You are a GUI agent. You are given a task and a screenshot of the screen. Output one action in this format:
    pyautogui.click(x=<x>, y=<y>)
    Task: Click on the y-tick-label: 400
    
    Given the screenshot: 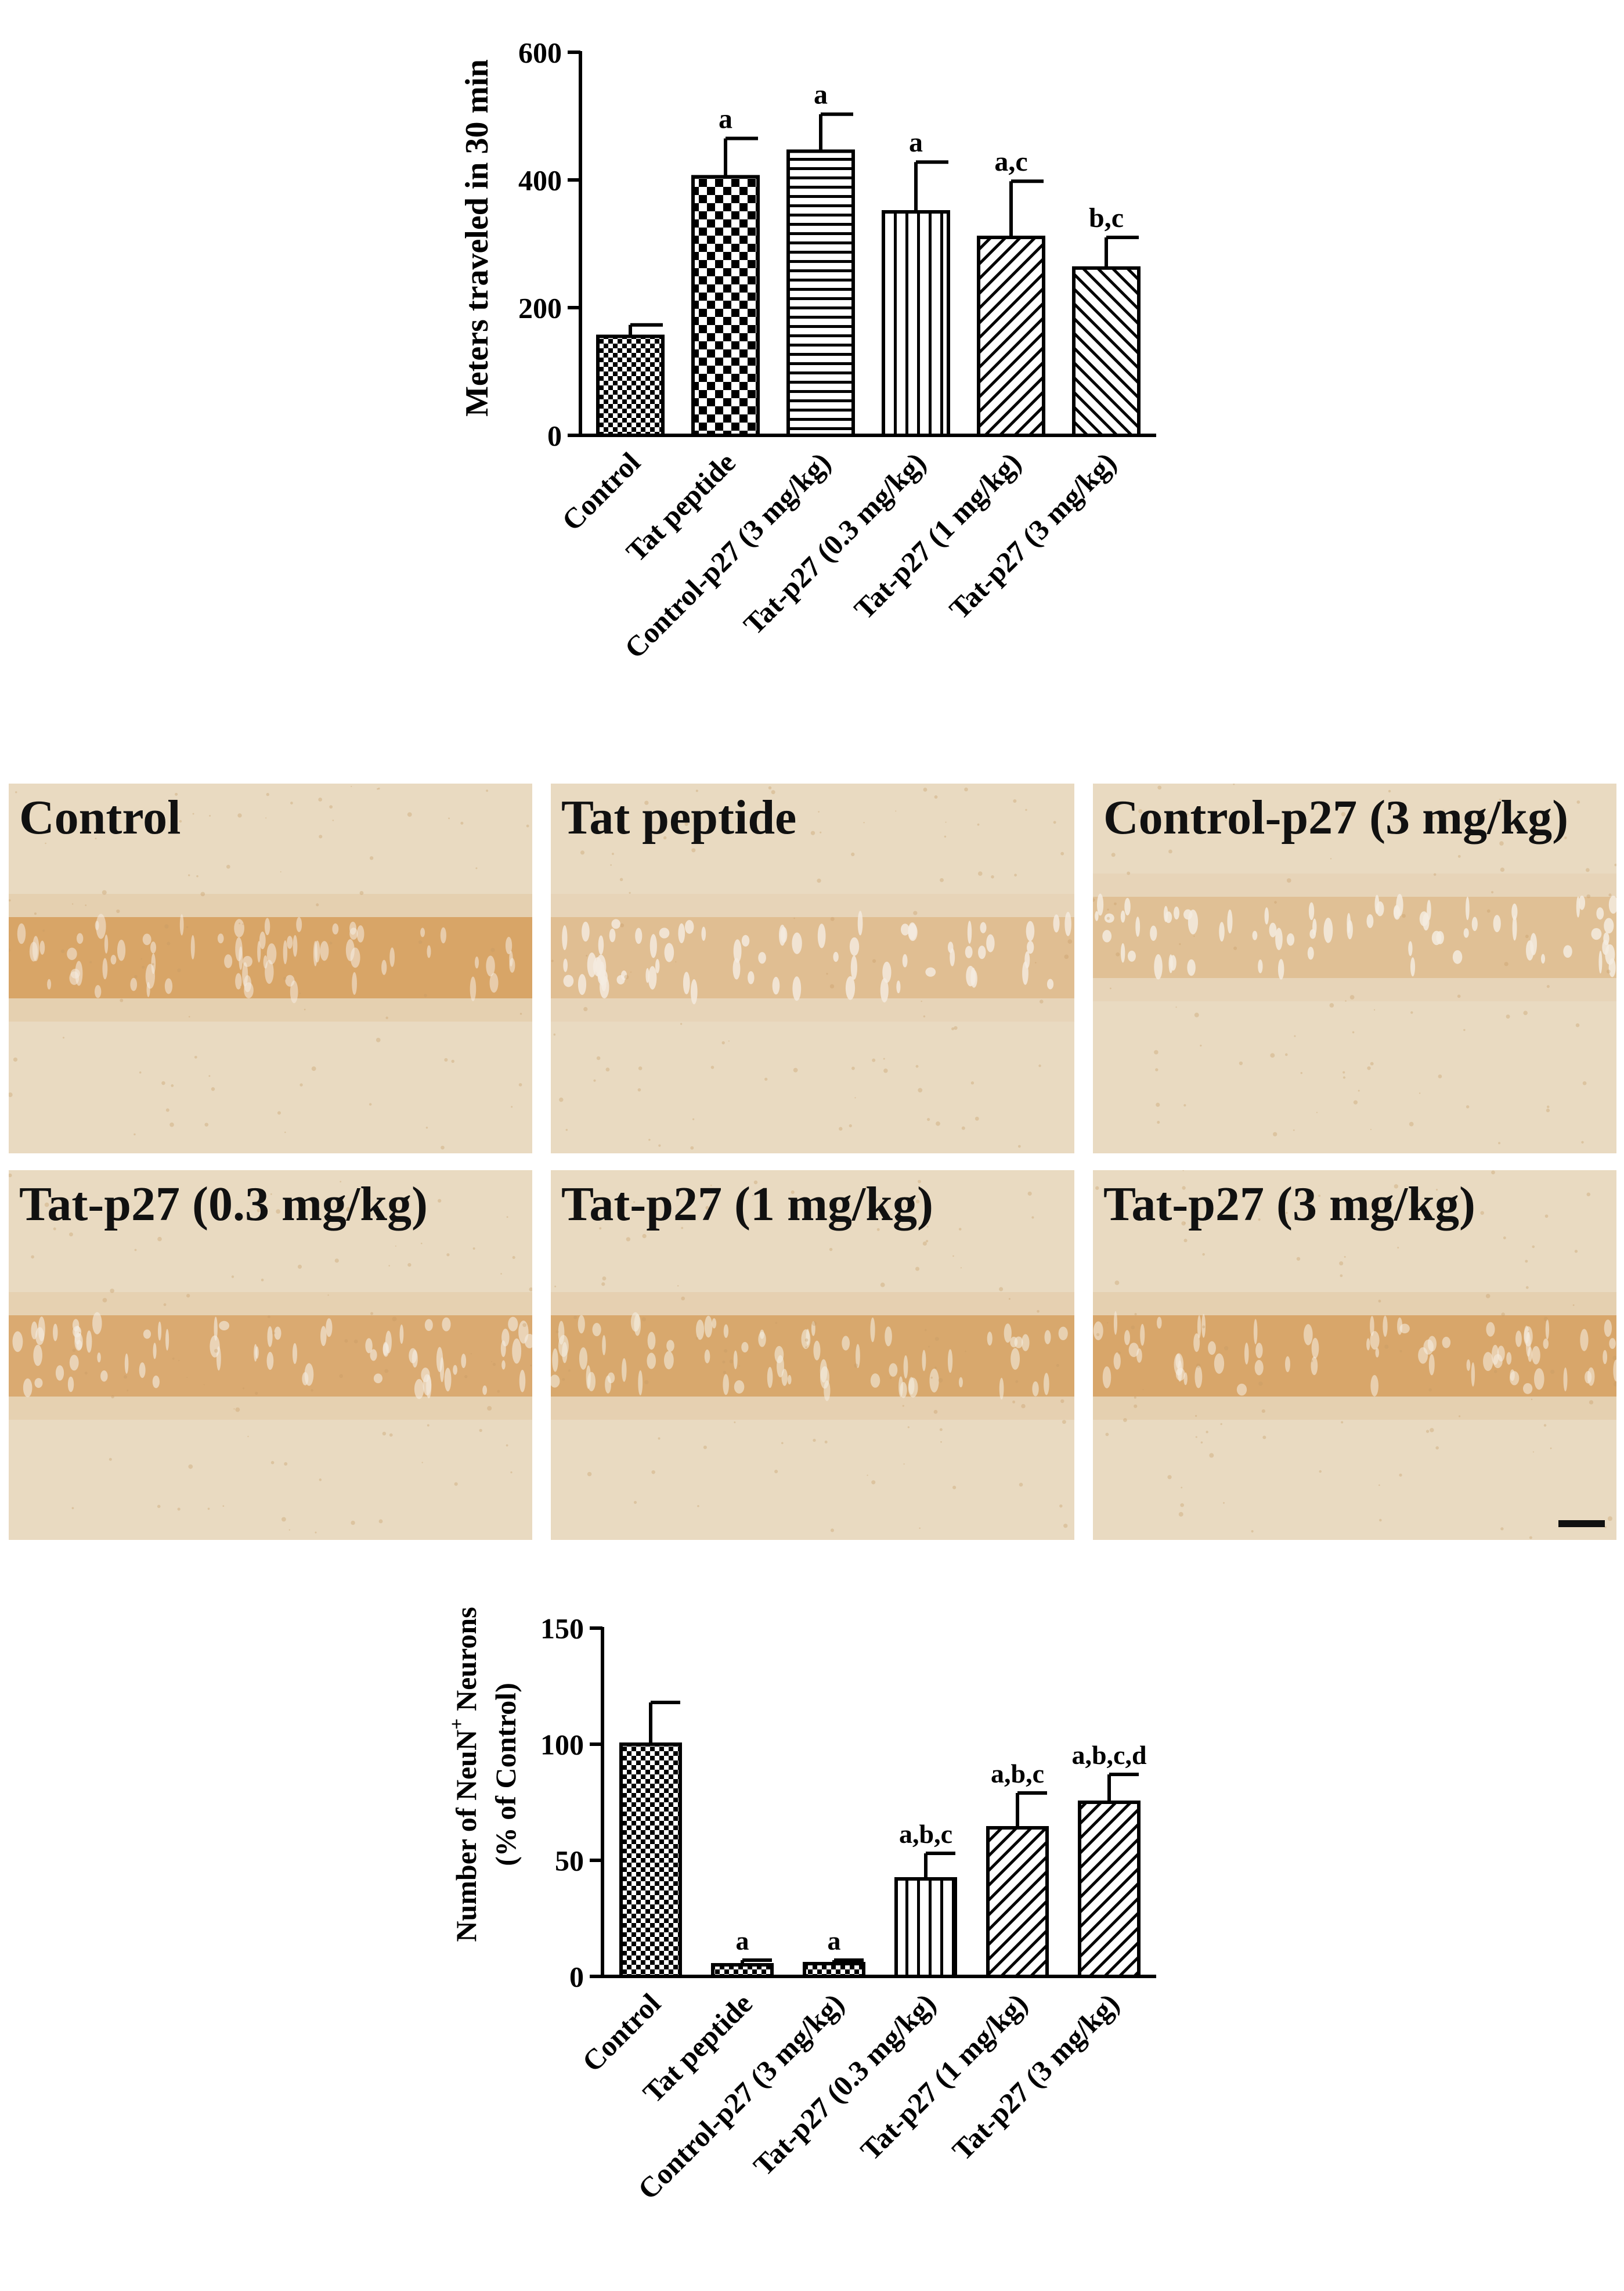 What is the action you would take?
    pyautogui.click(x=540, y=181)
    